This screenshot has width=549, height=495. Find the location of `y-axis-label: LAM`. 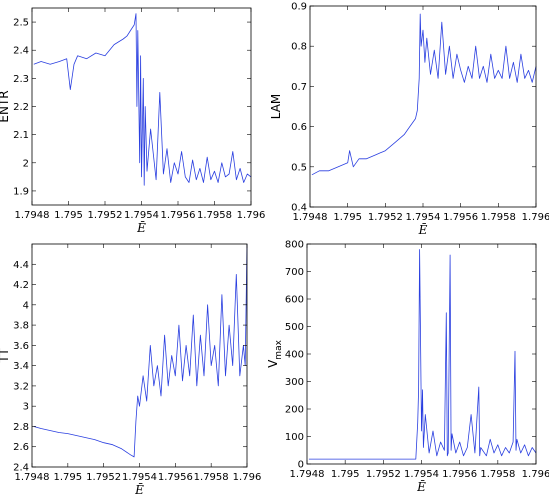

y-axis-label: LAM is located at coordinates (276, 107).